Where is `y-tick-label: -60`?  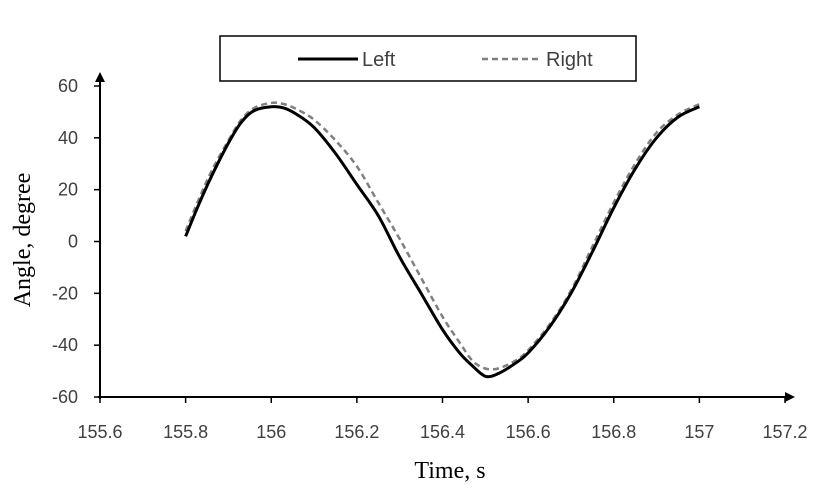 y-tick-label: -60 is located at coordinates (65, 397).